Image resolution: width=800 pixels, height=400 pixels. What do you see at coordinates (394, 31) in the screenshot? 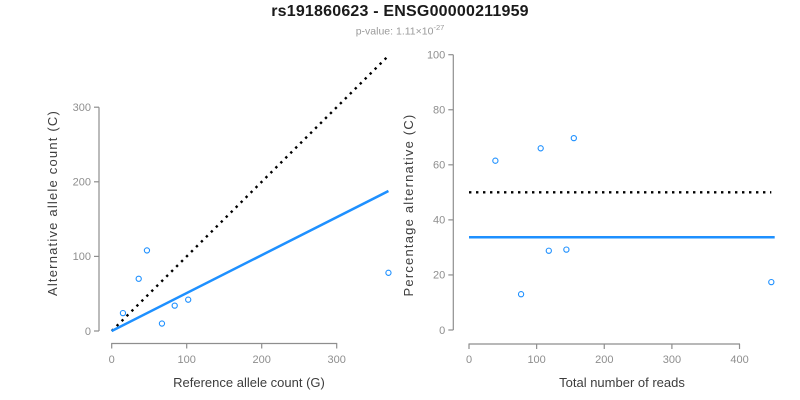
I see `pvalue-text: p-value: 1.11×10` at bounding box center [394, 31].